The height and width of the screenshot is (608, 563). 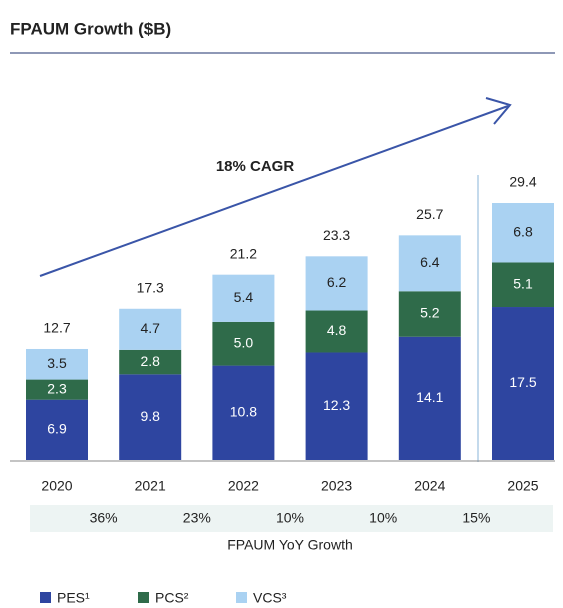 What do you see at coordinates (150, 287) in the screenshot?
I see `total-label: 17.3` at bounding box center [150, 287].